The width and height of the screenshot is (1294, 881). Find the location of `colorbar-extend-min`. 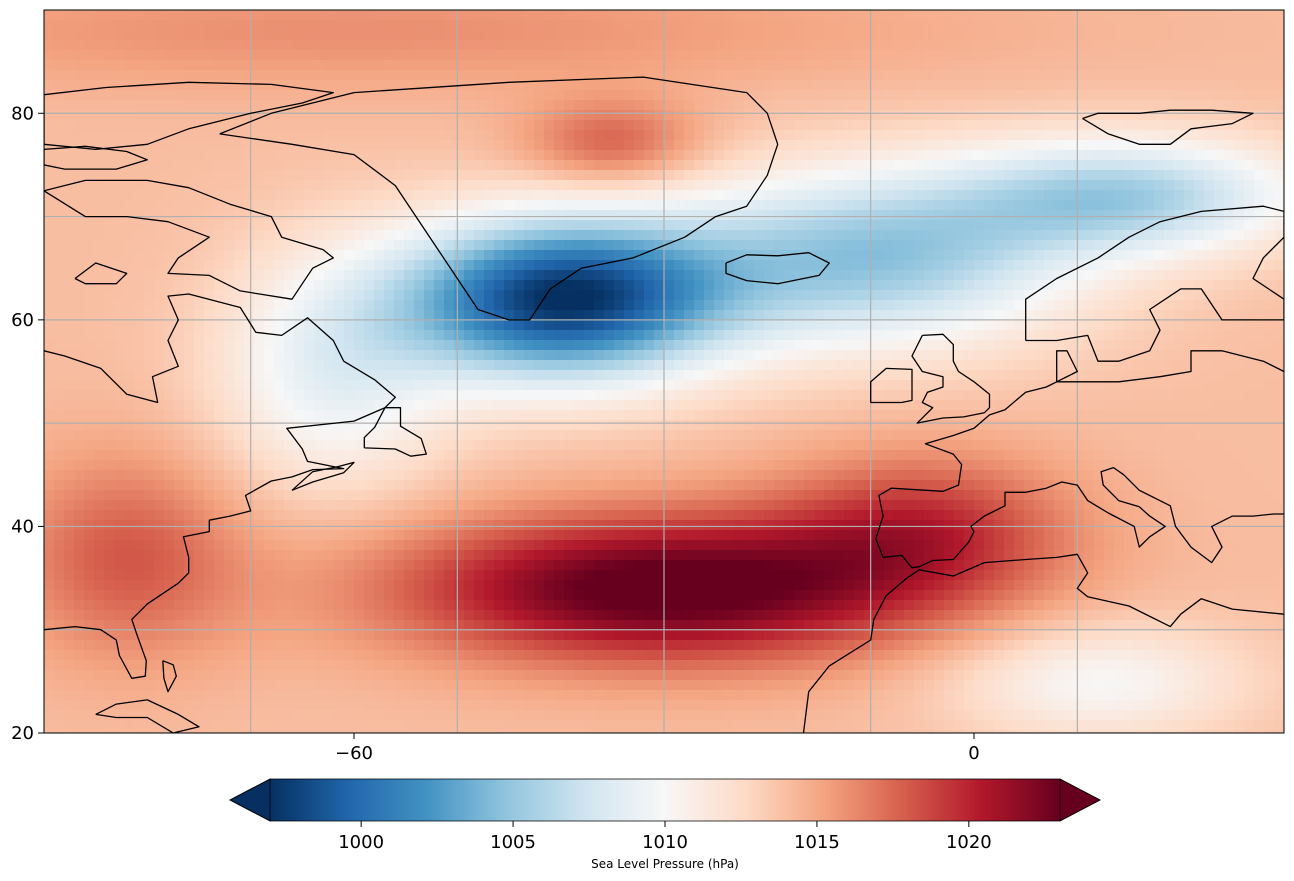

colorbar-extend-min is located at coordinates (250, 800).